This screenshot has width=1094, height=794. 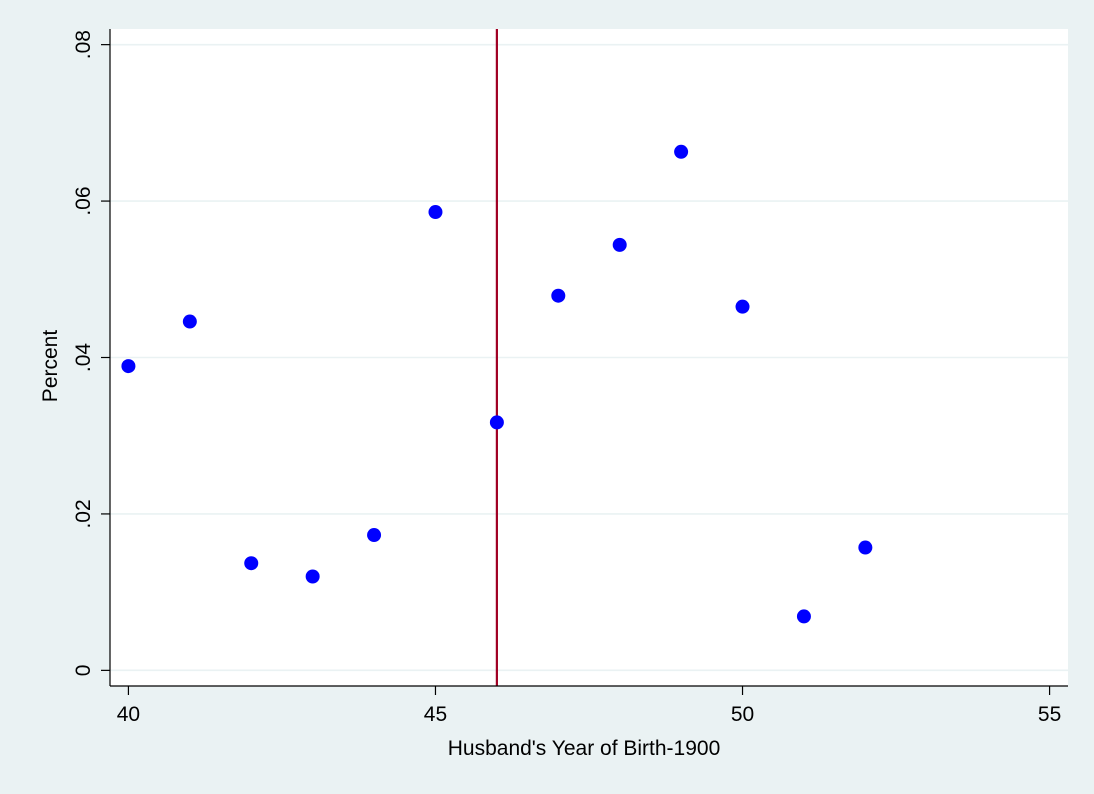 What do you see at coordinates (83, 44) in the screenshot?
I see `y-tick-label: .08` at bounding box center [83, 44].